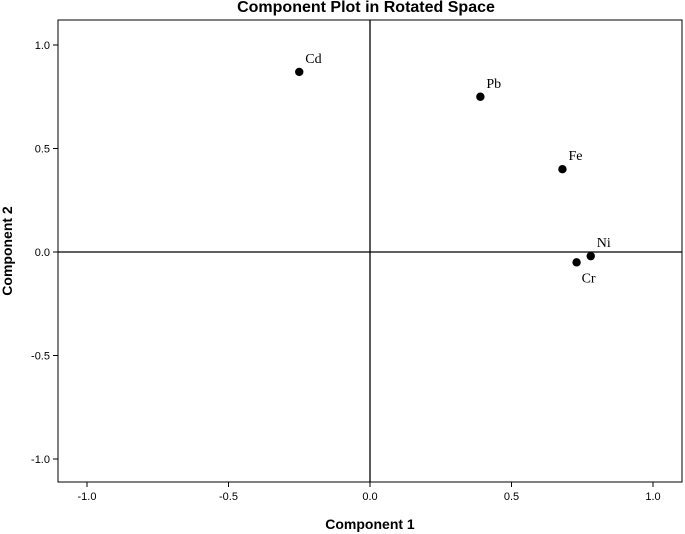 The image size is (685, 534). I want to click on y-axis-title: Component 2, so click(7, 251).